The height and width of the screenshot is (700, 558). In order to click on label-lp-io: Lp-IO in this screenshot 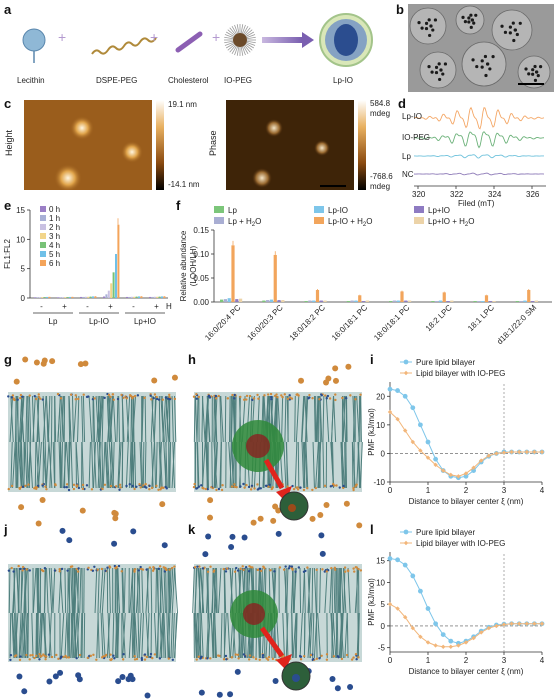, I will do `click(343, 80)`.